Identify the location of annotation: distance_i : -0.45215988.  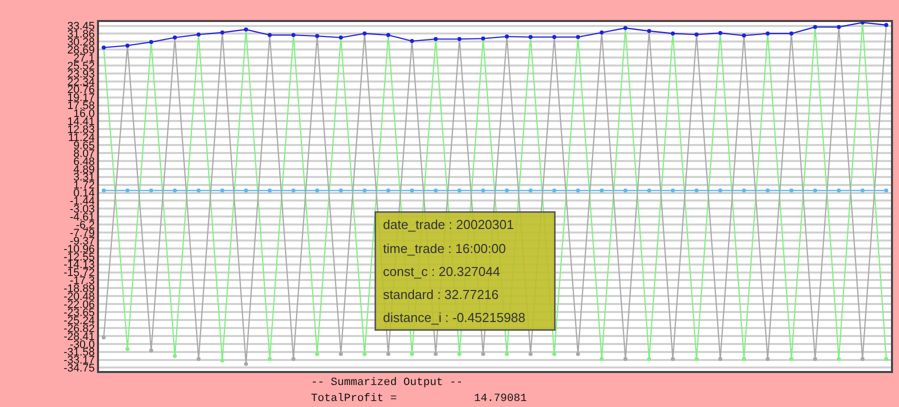
(454, 317).